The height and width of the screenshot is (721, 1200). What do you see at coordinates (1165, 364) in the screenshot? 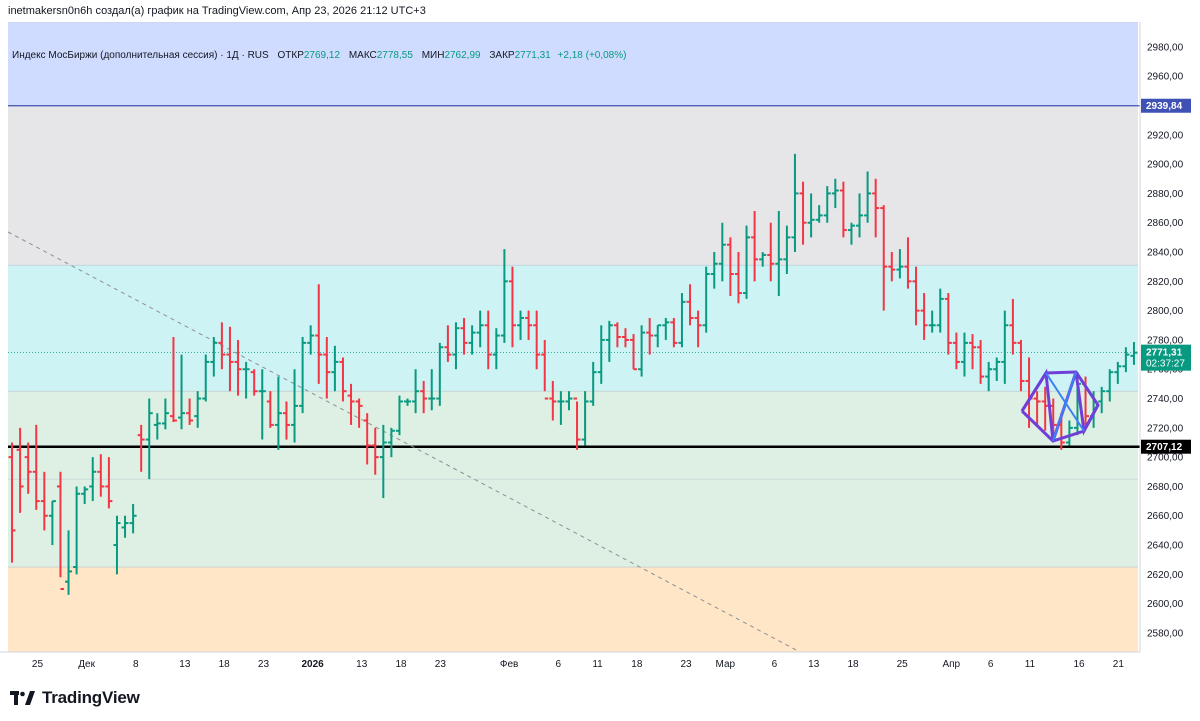
I see `countdown-label: 02:37:27` at bounding box center [1165, 364].